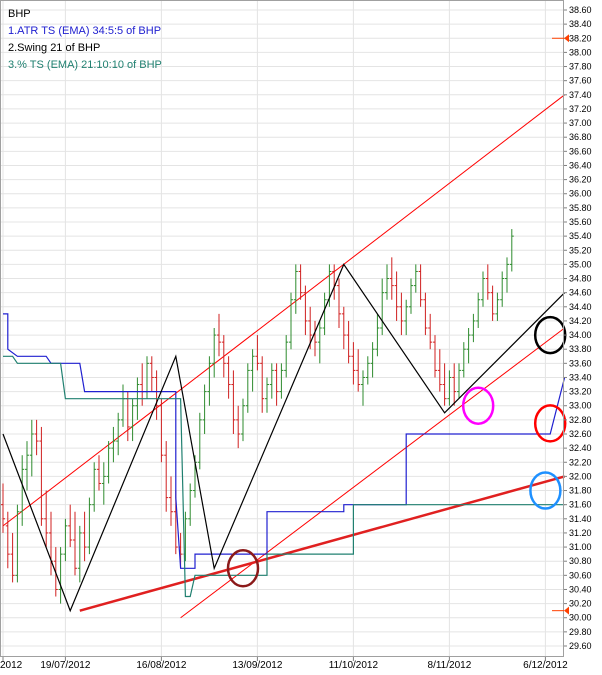  Describe the element at coordinates (580, 448) in the screenshot. I see `y-tick-label: 32.40` at that location.